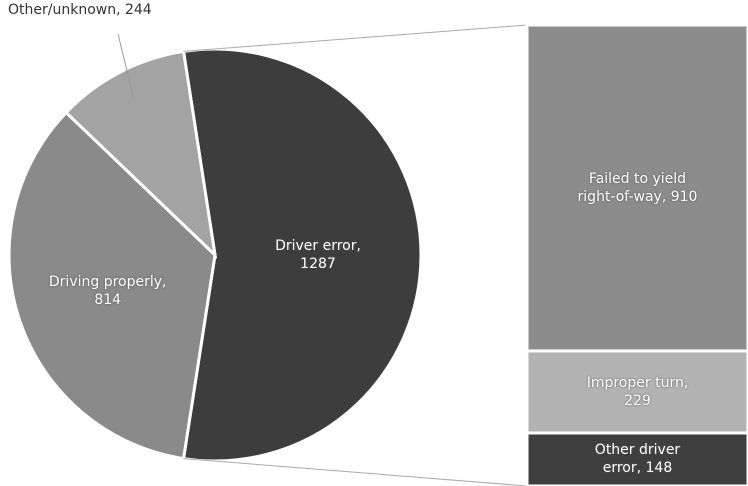 Image resolution: width=748 pixels, height=486 pixels. What do you see at coordinates (141, 154) in the screenshot?
I see `pie-slice` at bounding box center [141, 154].